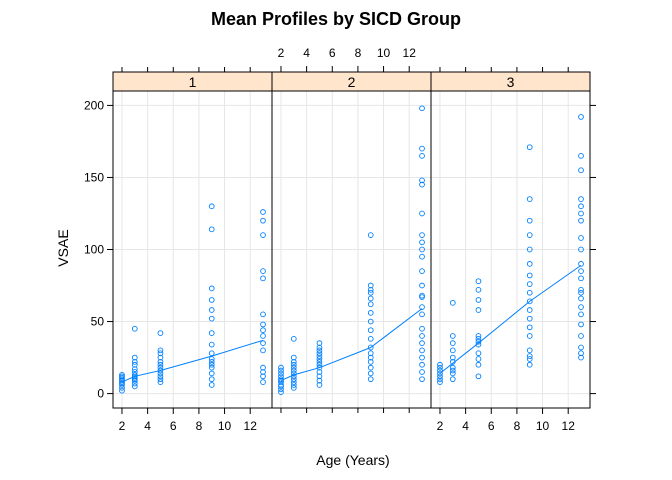  I want to click on y-axis-label: VSAE, so click(63, 247).